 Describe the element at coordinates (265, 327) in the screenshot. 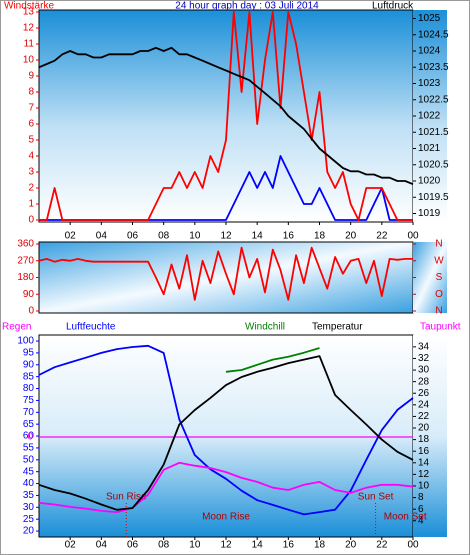

I see `legend-entry: Windchill` at that location.